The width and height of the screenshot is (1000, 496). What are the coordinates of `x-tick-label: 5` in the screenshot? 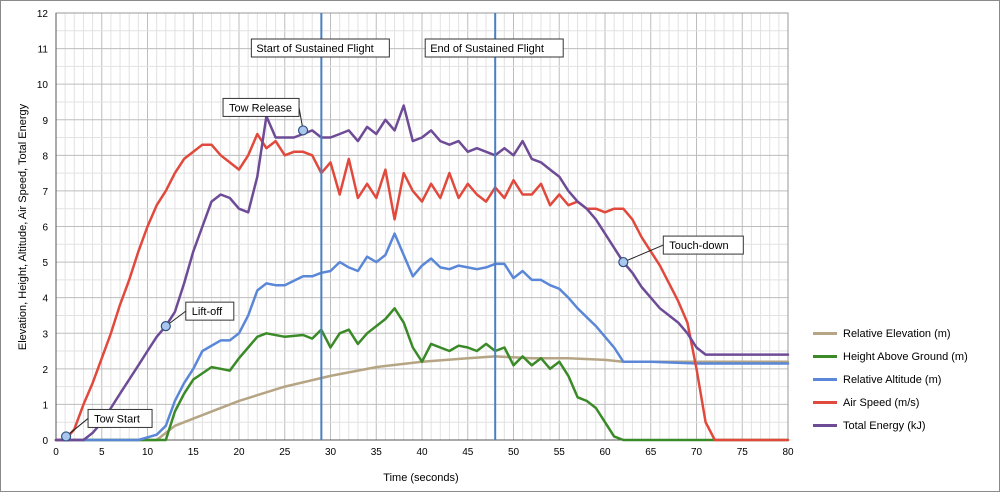 It's located at (102, 452).